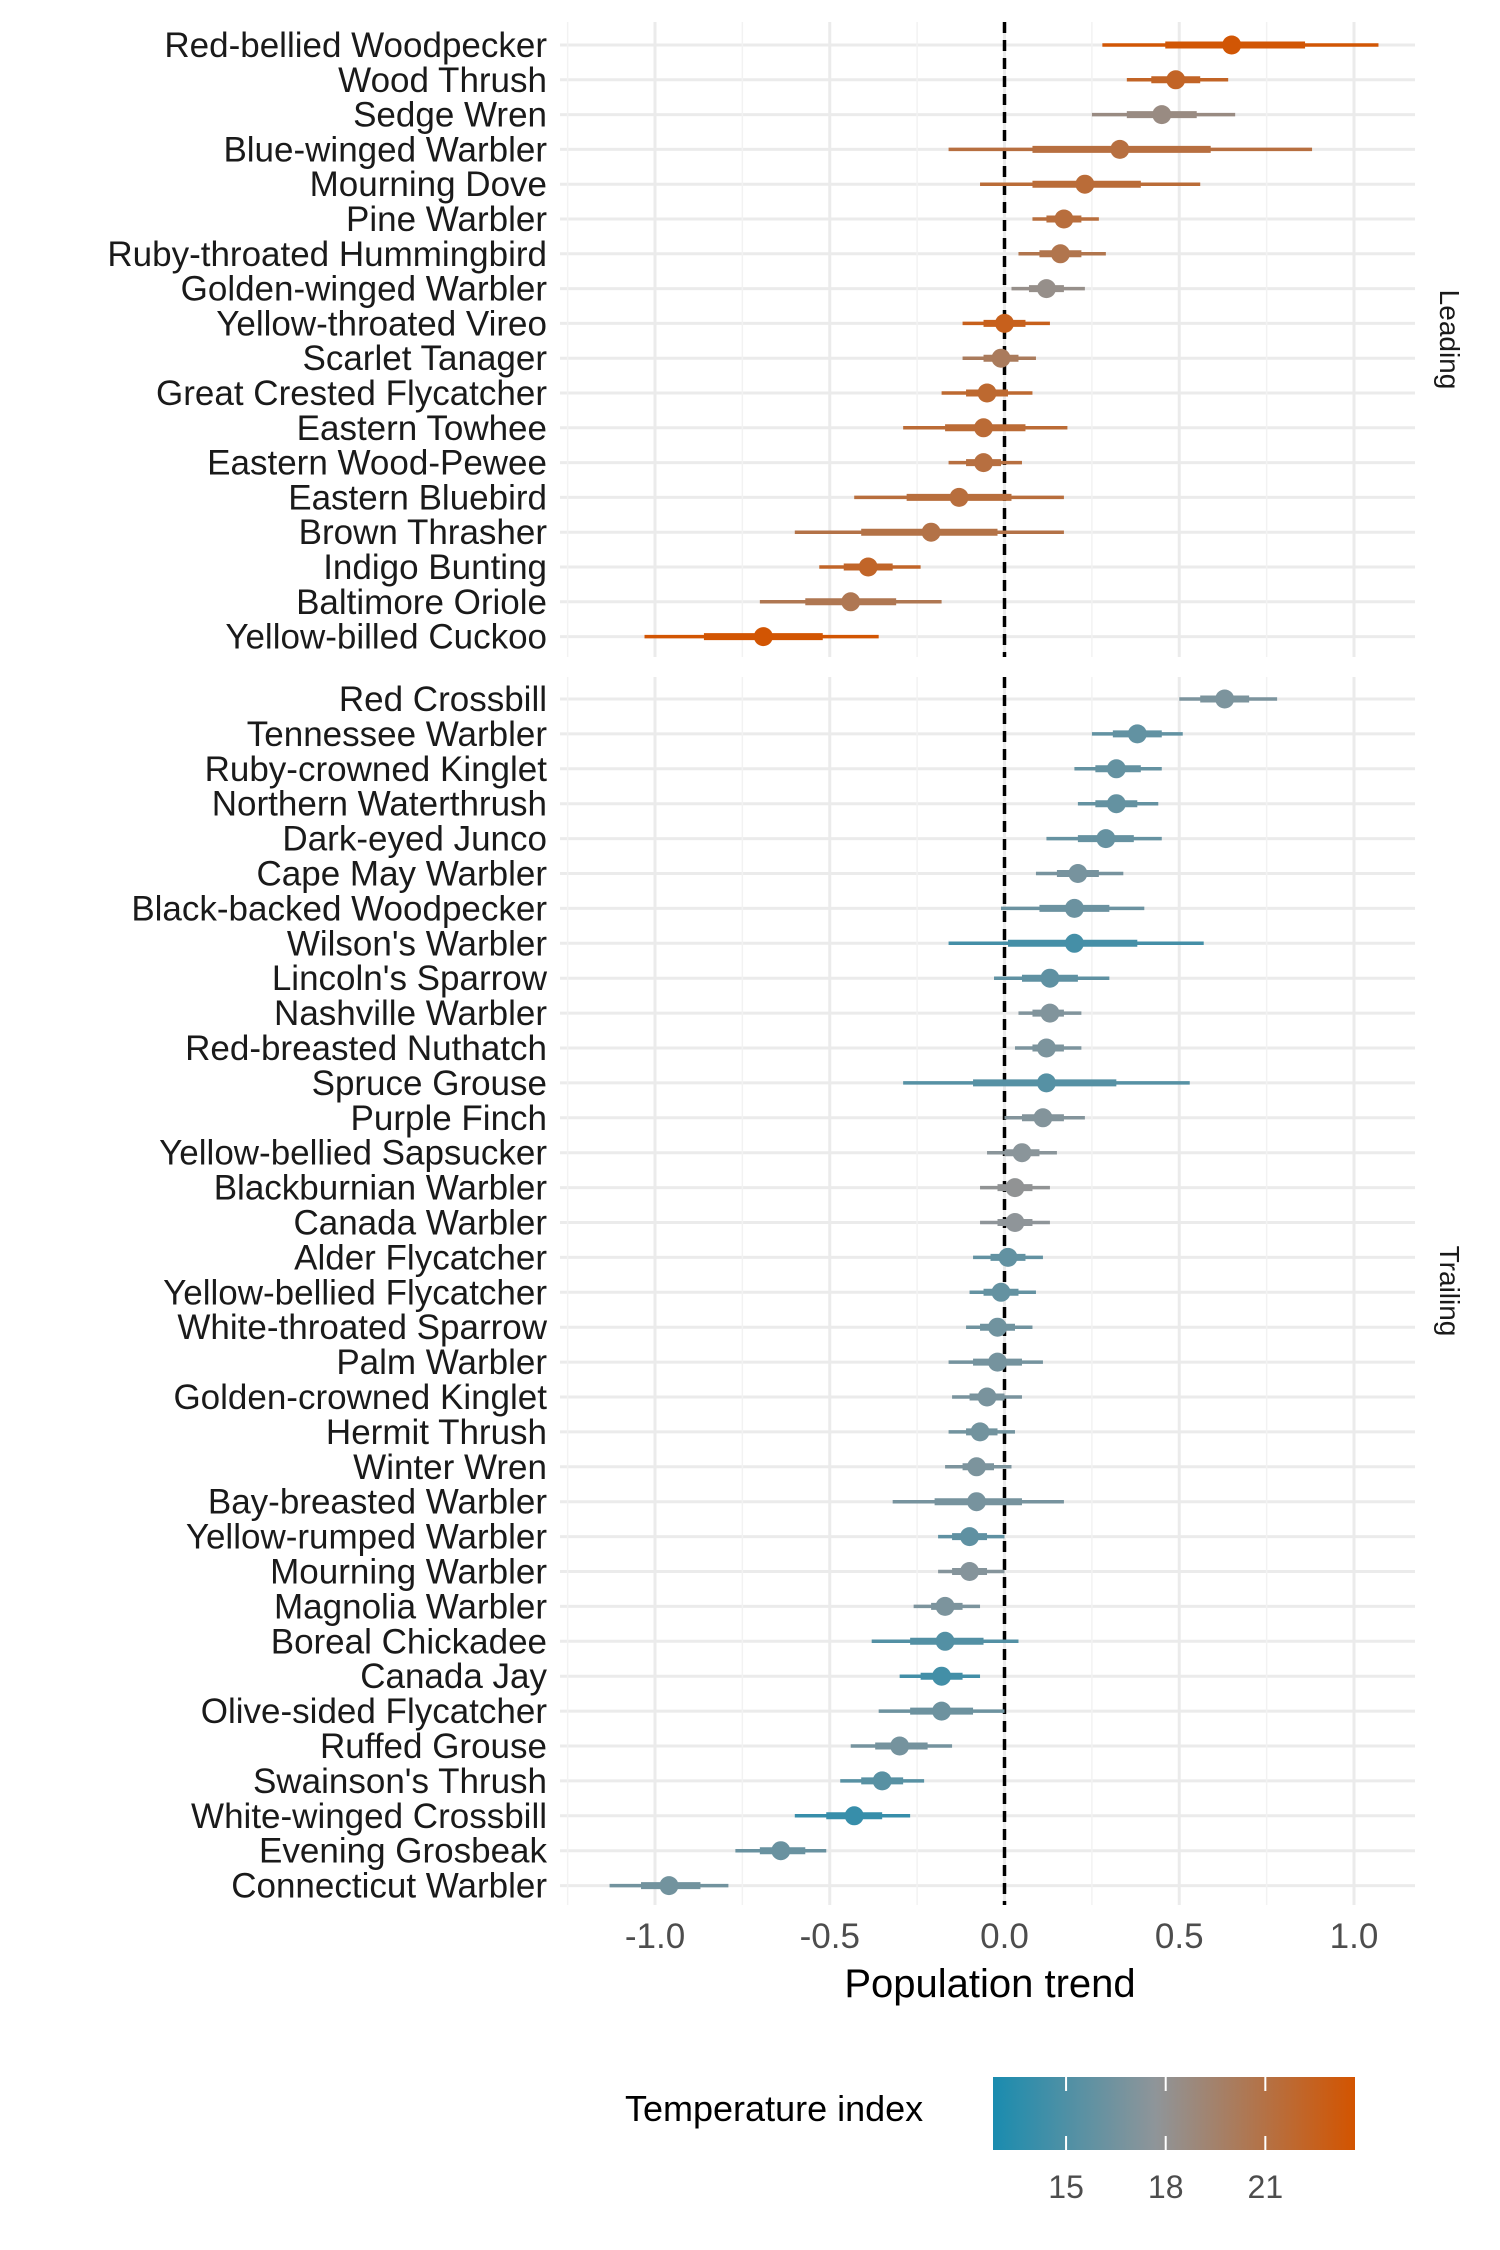 The image size is (1500, 2250). What do you see at coordinates (374, 1711) in the screenshot?
I see `species-label: Olive-sided Flycatcher` at bounding box center [374, 1711].